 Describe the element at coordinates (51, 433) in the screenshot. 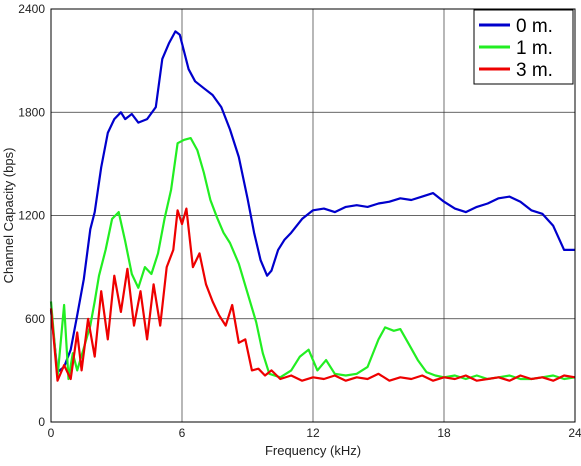

I see `x-tick-label: 0` at that location.